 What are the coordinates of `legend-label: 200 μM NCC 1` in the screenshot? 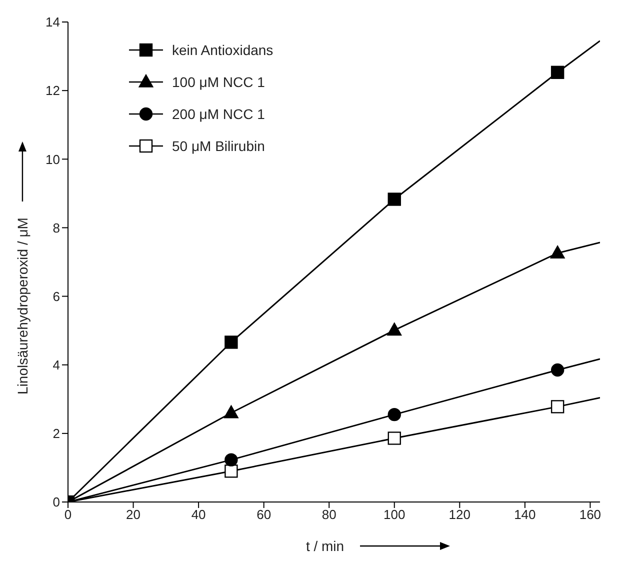 It's located at (218, 114).